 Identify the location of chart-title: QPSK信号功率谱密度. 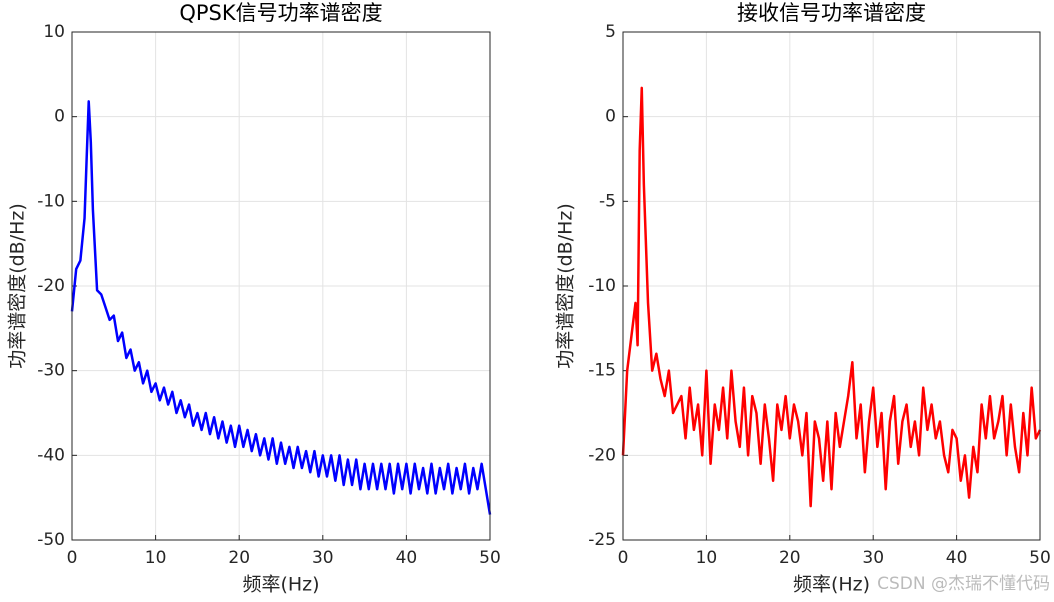
(280, 13).